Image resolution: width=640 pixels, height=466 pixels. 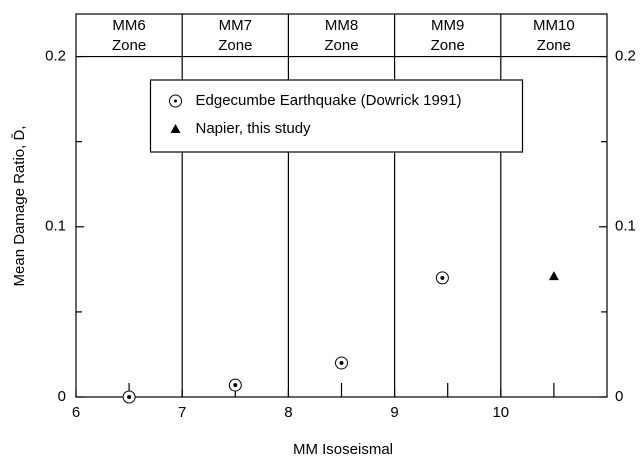 I want to click on legend-marker-dot, so click(x=175, y=101).